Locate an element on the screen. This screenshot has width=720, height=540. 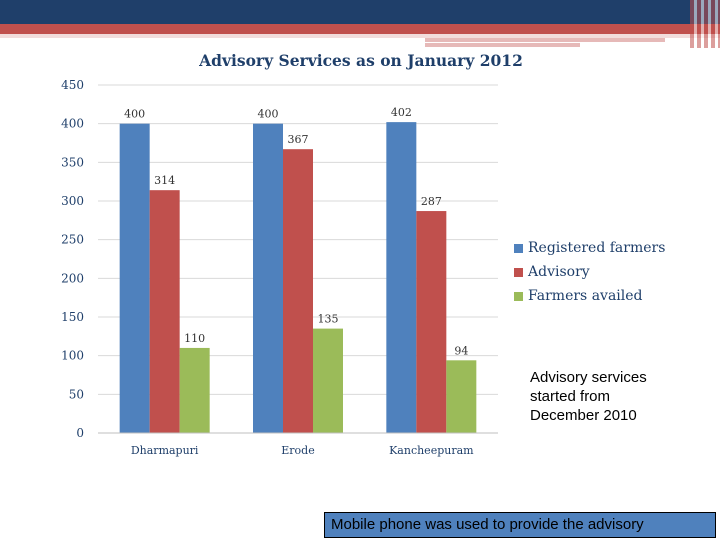
data-label: 314 is located at coordinates (164, 180).